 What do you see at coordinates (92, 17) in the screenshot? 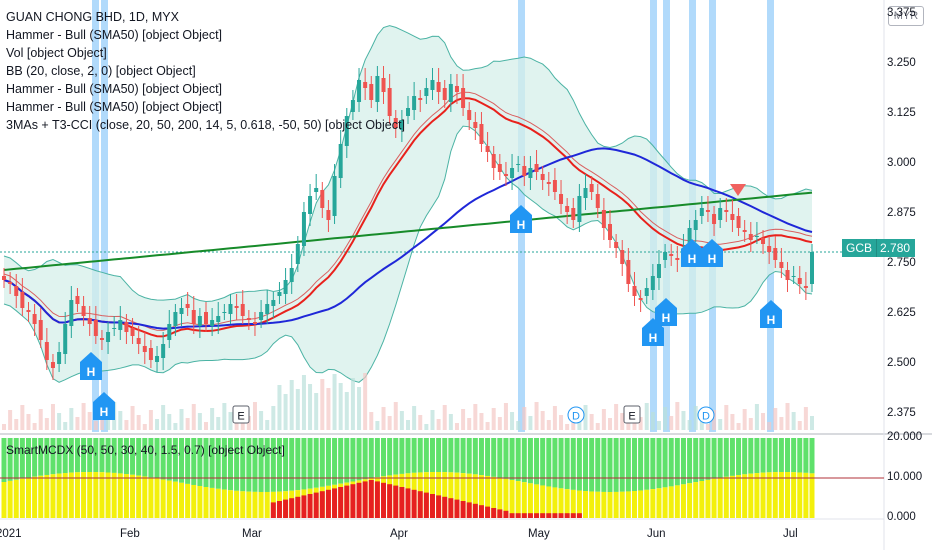
I see `legend-title: GUAN CHONG BHD, 1D, MYX` at bounding box center [92, 17].